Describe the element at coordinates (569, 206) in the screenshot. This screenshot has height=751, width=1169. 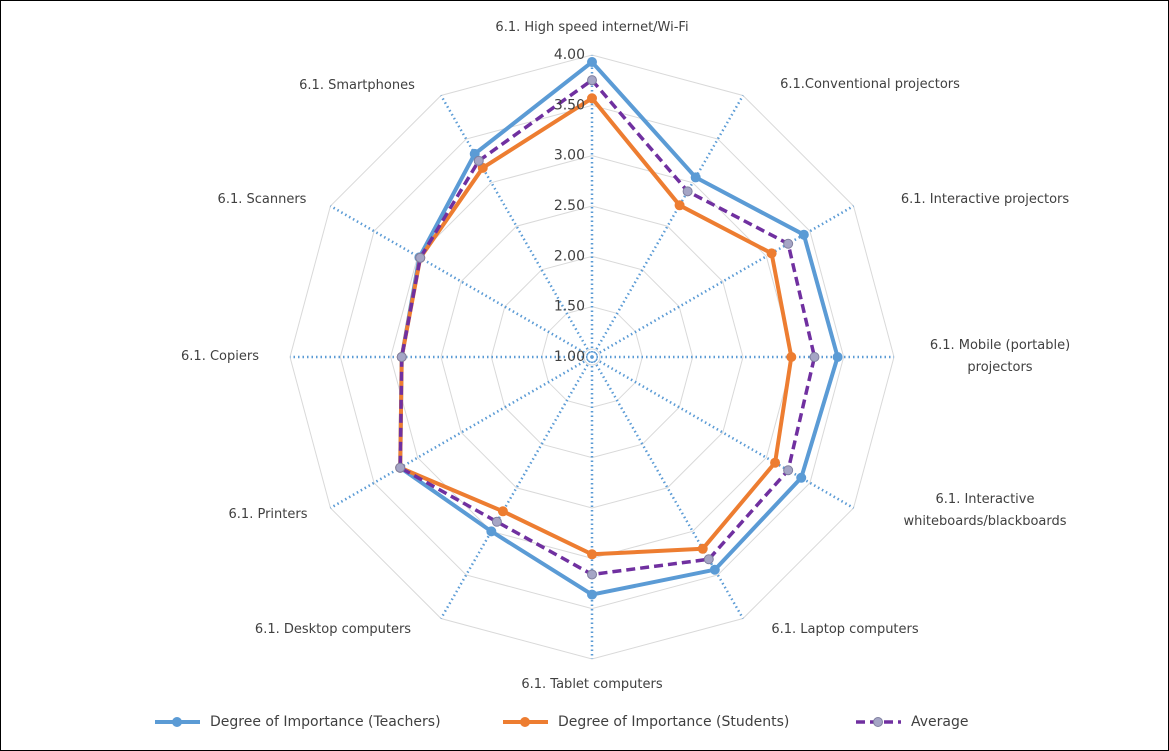
I see `r-tick-label: 2.50` at that location.